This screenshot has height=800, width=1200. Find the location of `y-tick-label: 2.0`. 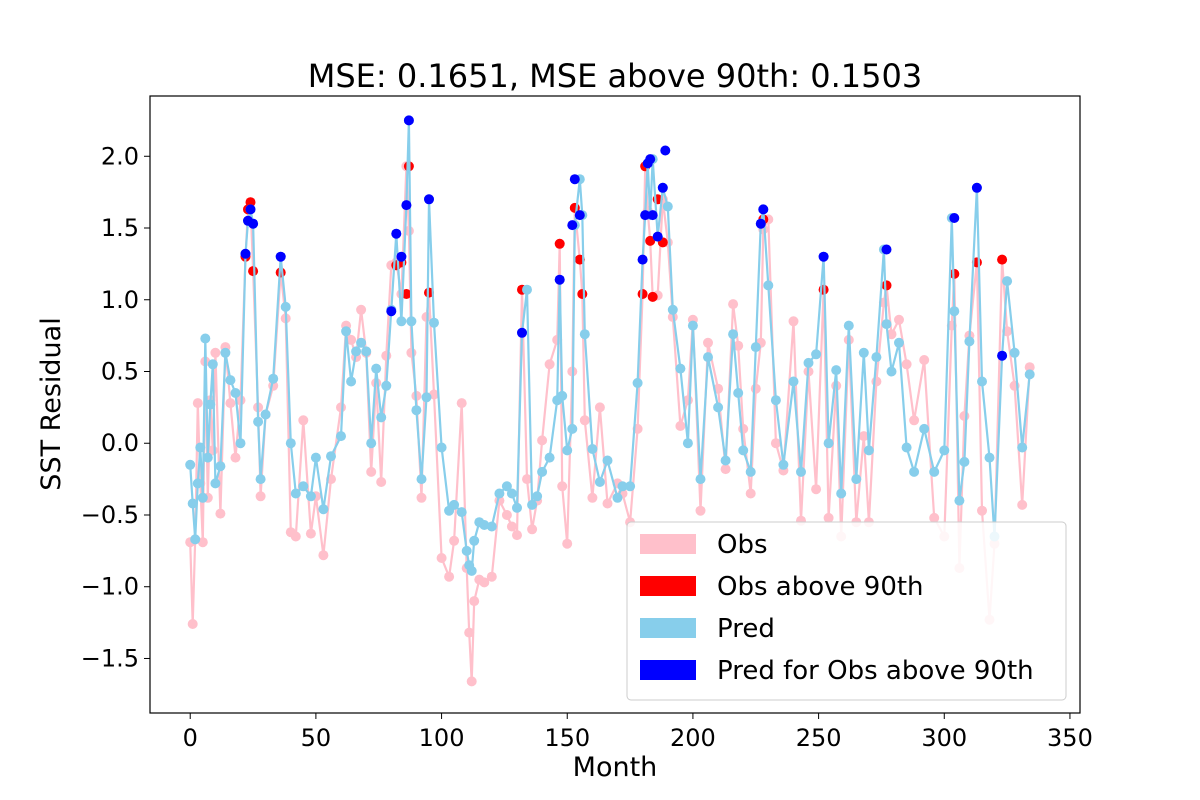

y-tick-label: 2.0 is located at coordinates (120, 156).